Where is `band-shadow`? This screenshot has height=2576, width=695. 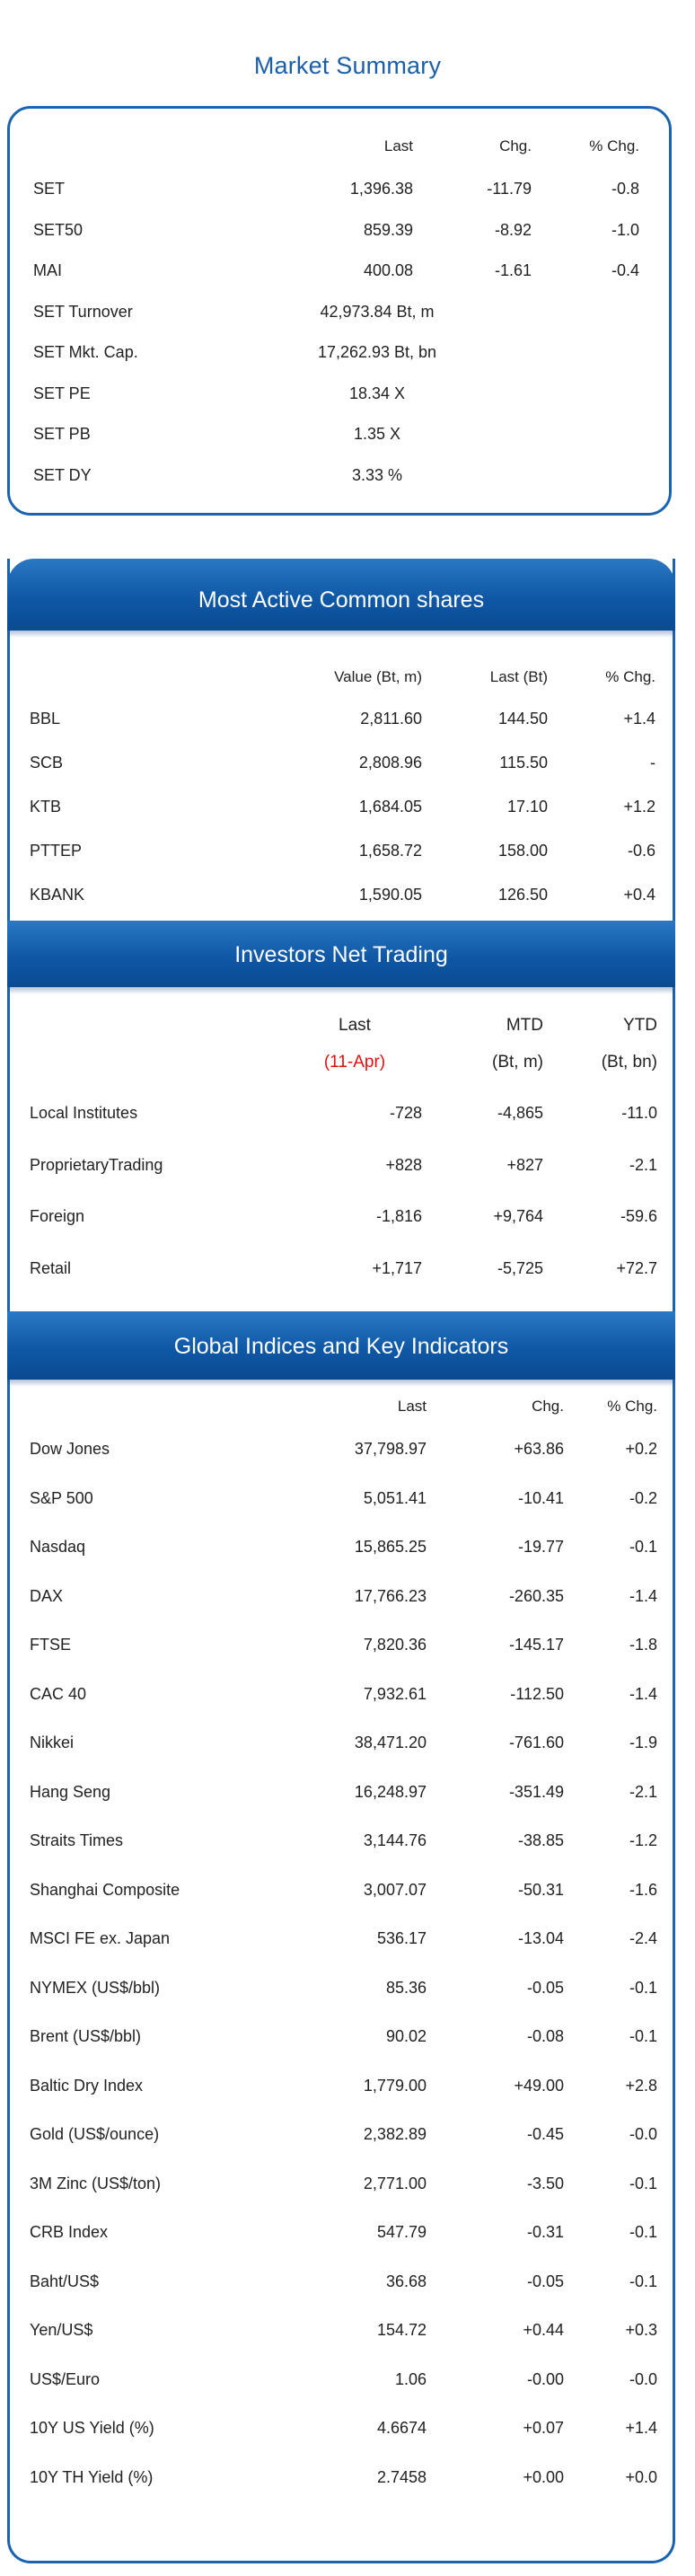 band-shadow is located at coordinates (341, 990).